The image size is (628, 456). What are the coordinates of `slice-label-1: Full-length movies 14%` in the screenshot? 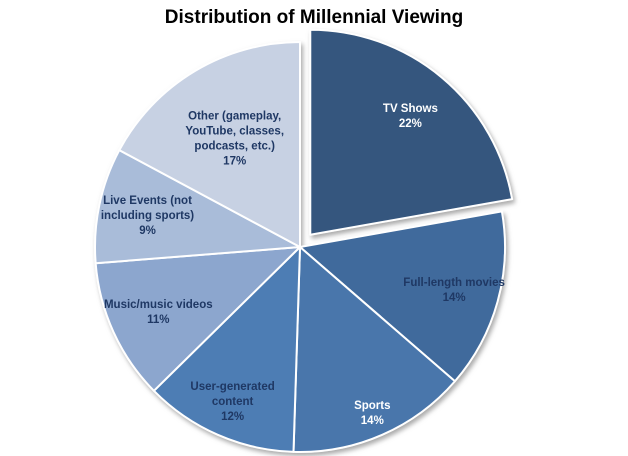 It's located at (454, 290).